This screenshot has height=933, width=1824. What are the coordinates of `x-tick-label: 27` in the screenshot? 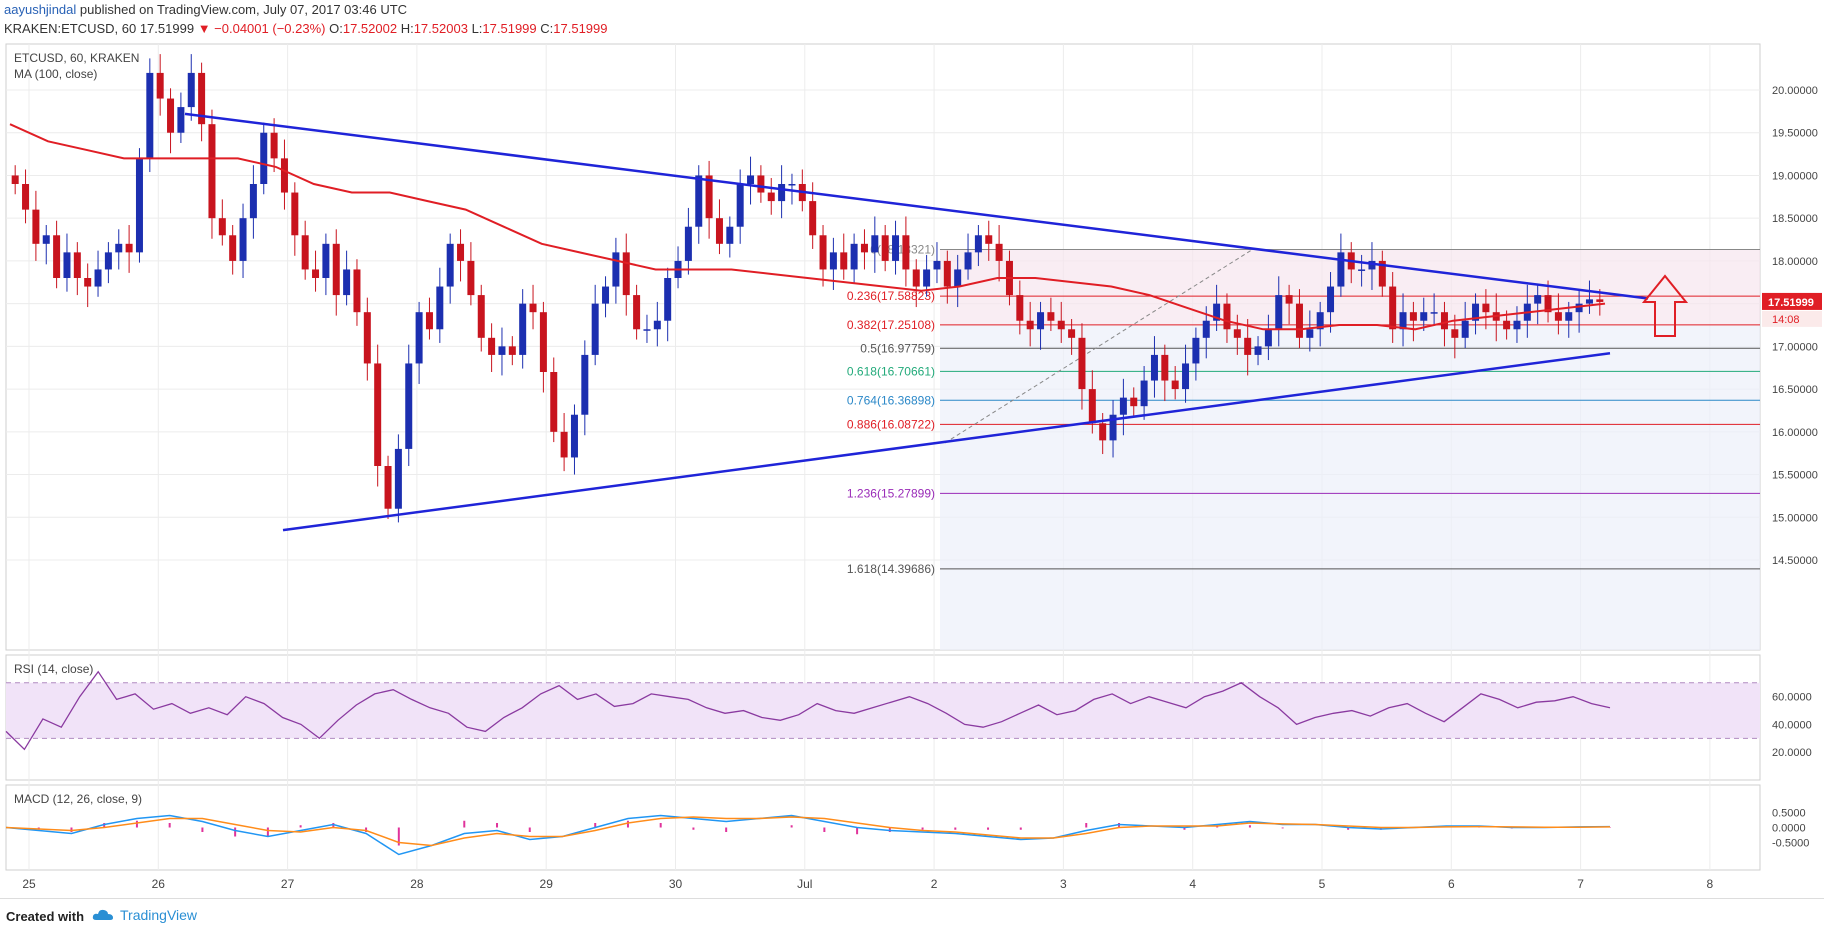 It's located at (288, 884).